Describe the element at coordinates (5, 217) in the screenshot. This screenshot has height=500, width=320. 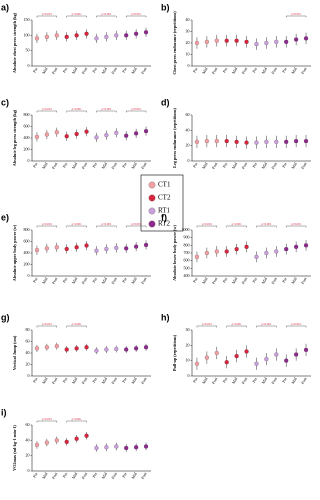
I see `panel-label: e)` at that location.